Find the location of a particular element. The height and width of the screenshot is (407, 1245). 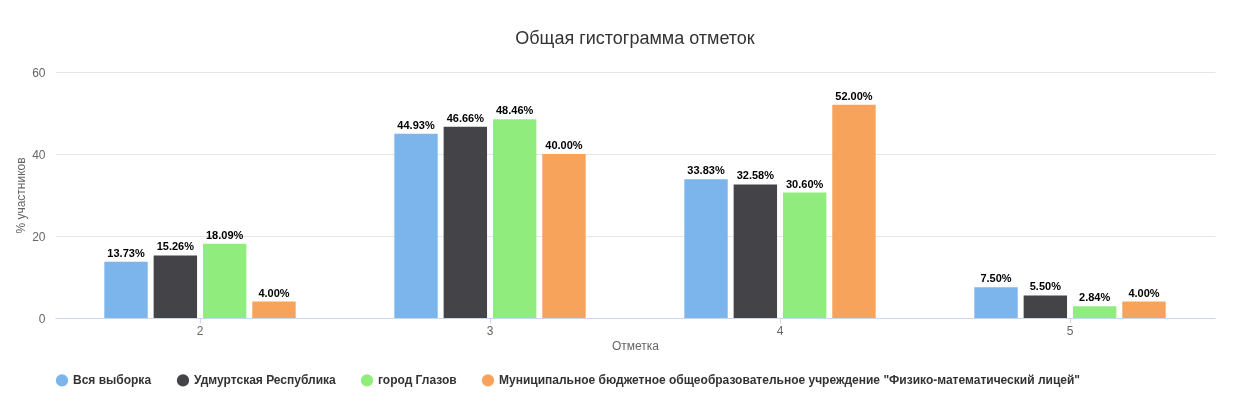

chart-title: Общая гистограмма отметок is located at coordinates (635, 38).